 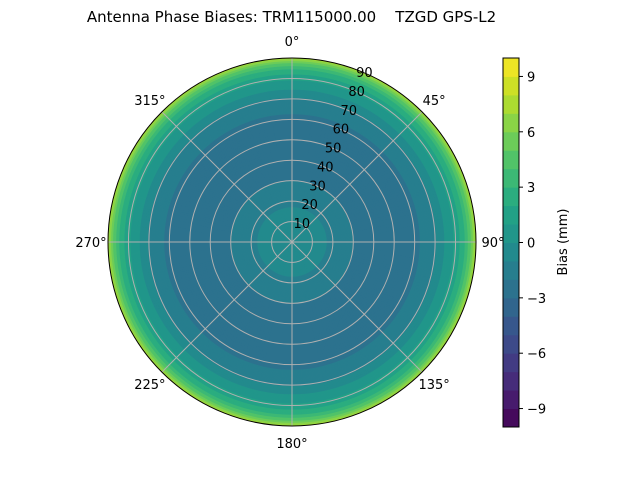 I want to click on colorbar-label: Bias (mm), so click(x=563, y=242).